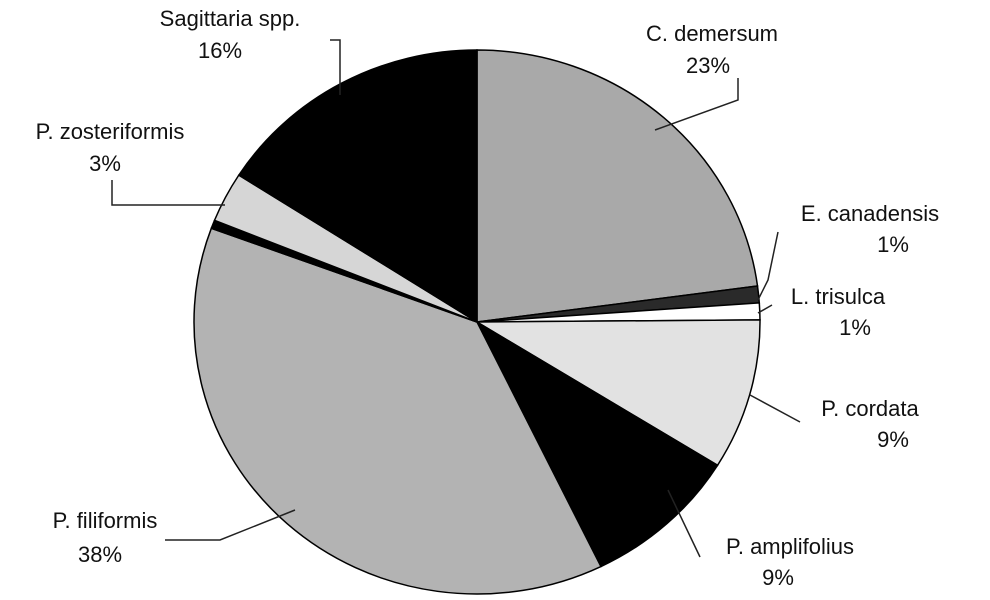 The image size is (990, 600). Describe the element at coordinates (220, 50) in the screenshot. I see `slice-value-label: 16%` at that location.